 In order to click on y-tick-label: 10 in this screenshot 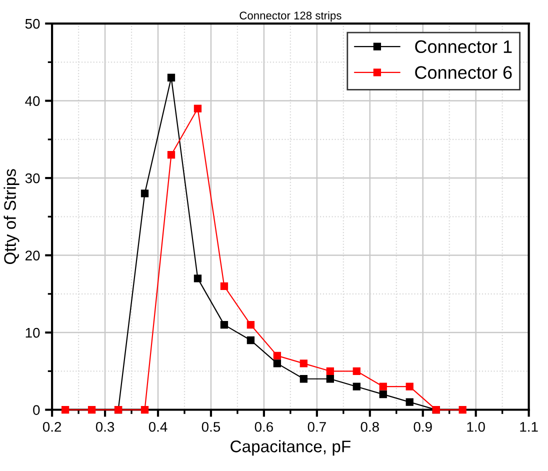, I will do `click(33, 333)`.